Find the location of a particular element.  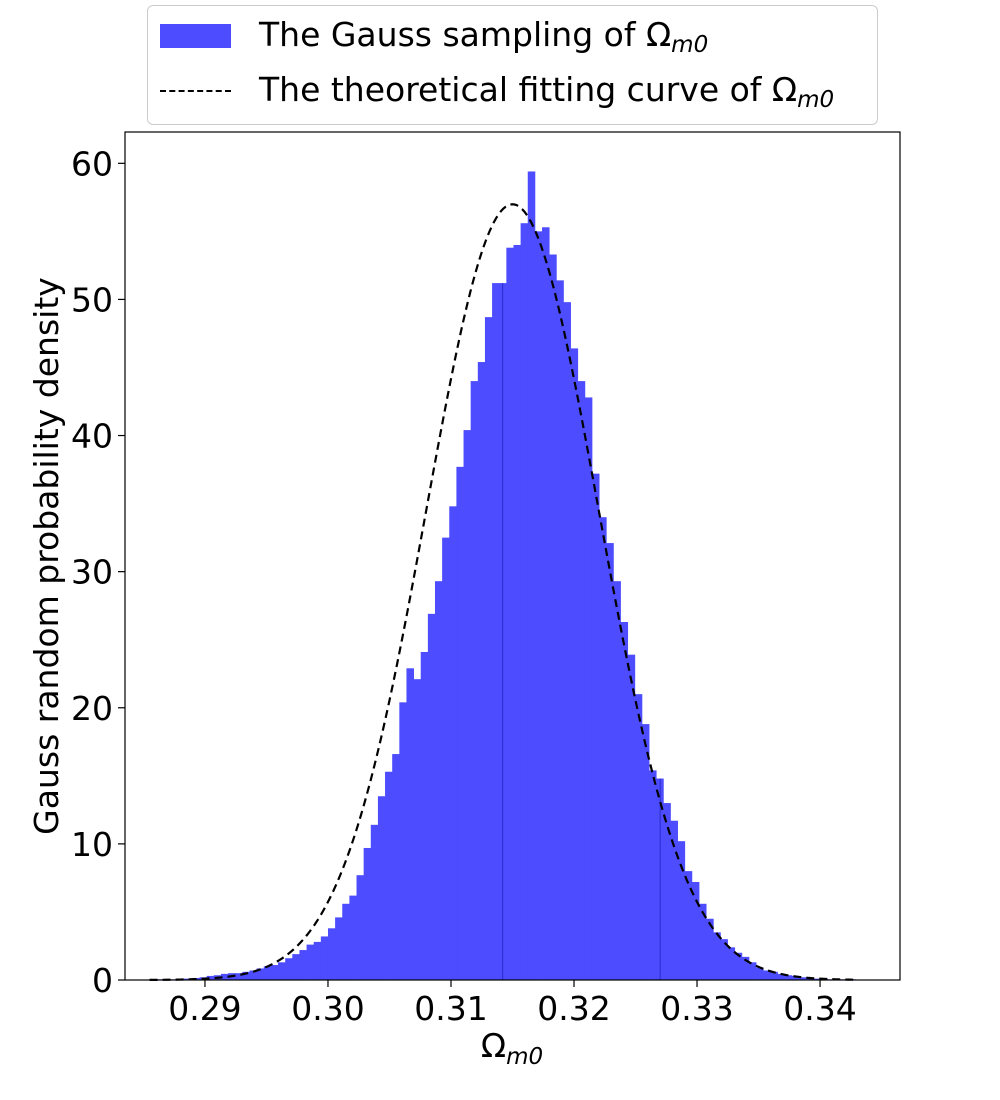

x-axis-label-subscript: m0 is located at coordinates (524, 1057).